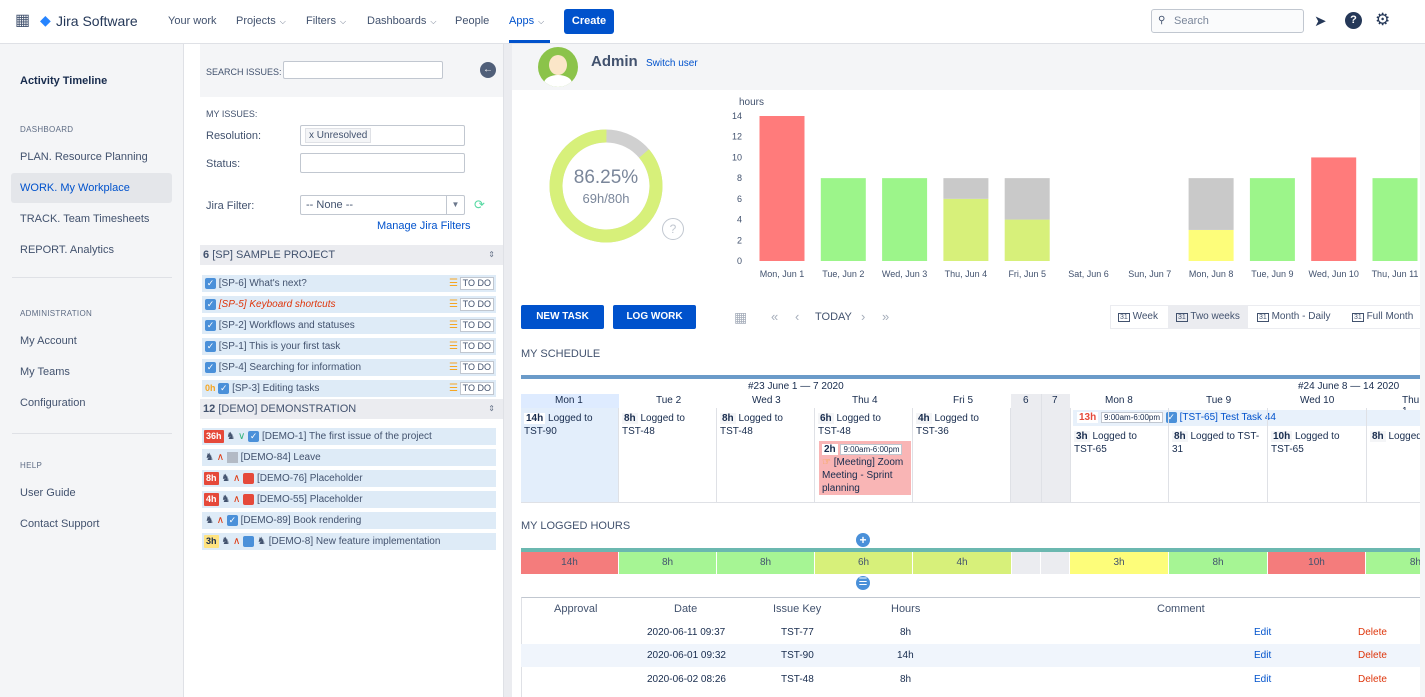 The height and width of the screenshot is (697, 1425). Describe the element at coordinates (1316, 563) in the screenshot. I see `logged-cell: 10h` at that location.